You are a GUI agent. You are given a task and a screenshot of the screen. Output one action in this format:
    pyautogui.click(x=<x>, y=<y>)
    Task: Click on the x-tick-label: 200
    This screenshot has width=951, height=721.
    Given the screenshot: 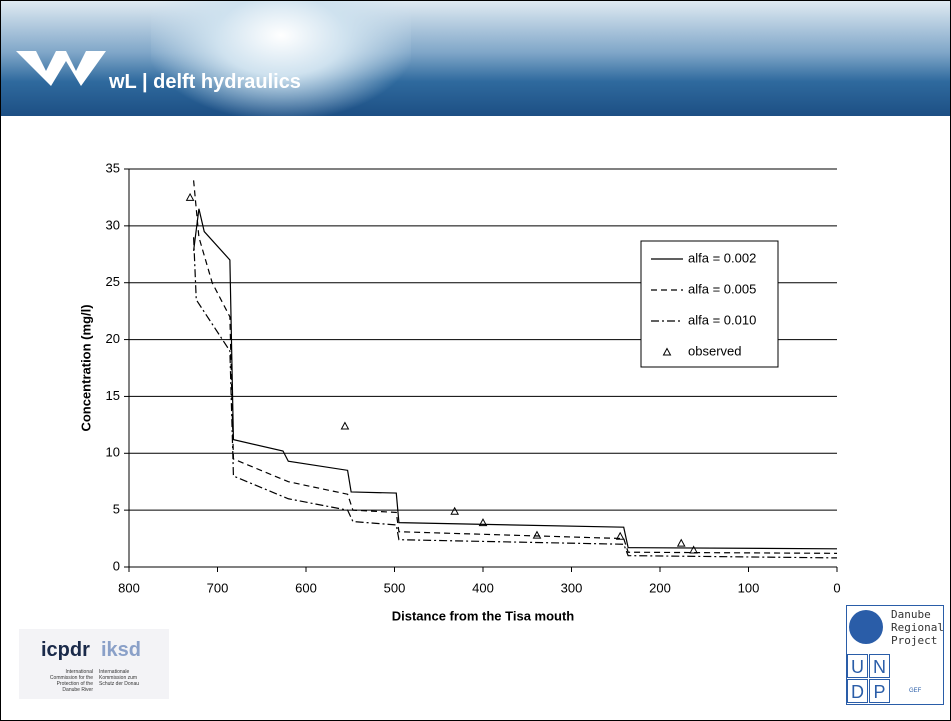 What is the action you would take?
    pyautogui.click(x=660, y=587)
    